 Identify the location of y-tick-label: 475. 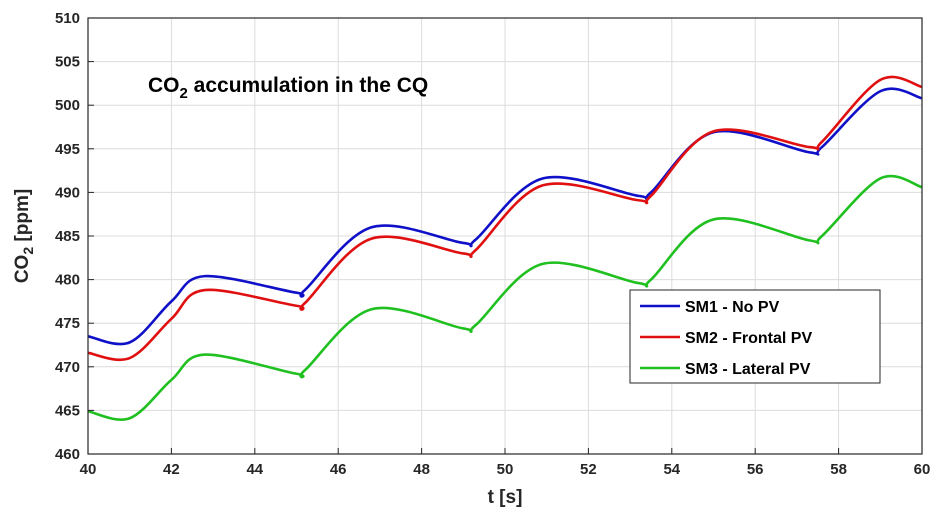
(67, 323).